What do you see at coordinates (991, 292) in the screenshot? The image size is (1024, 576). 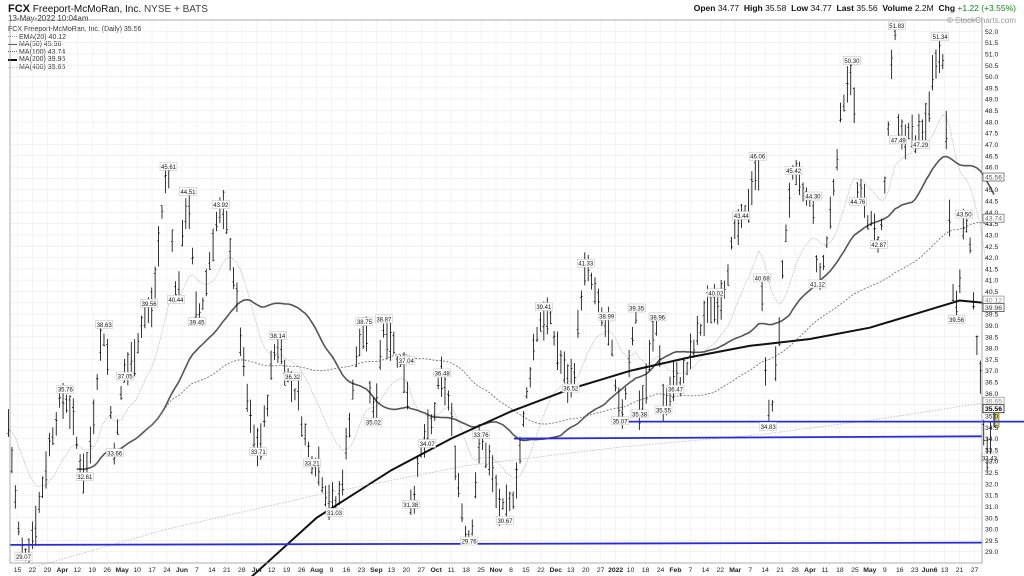 I see `y-tick-label: 40.5` at bounding box center [991, 292].